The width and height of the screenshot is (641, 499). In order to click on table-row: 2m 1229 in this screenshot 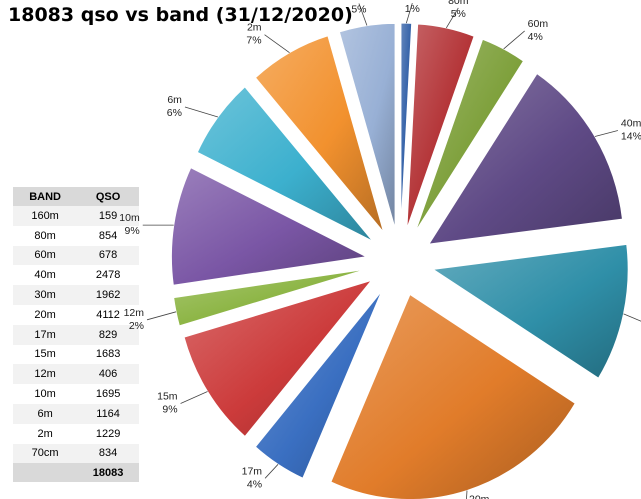, I will do `click(76, 433)`.